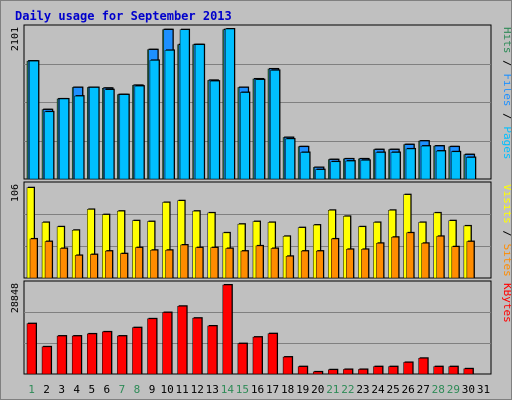  Describe the element at coordinates (61, 389) in the screenshot. I see `x-tick-label: 3` at that location.